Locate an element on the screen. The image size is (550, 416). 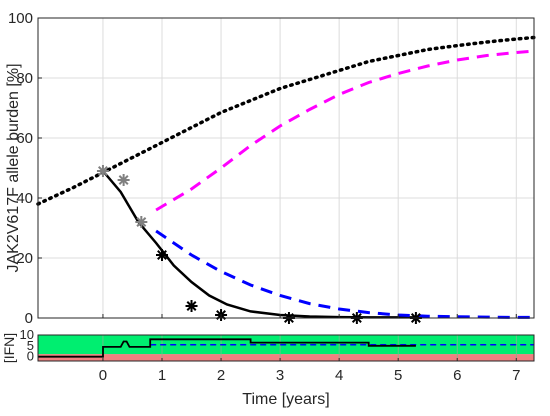
main-y-axis-label: JAK2V617F allele burden [%] is located at coordinates (13, 167).